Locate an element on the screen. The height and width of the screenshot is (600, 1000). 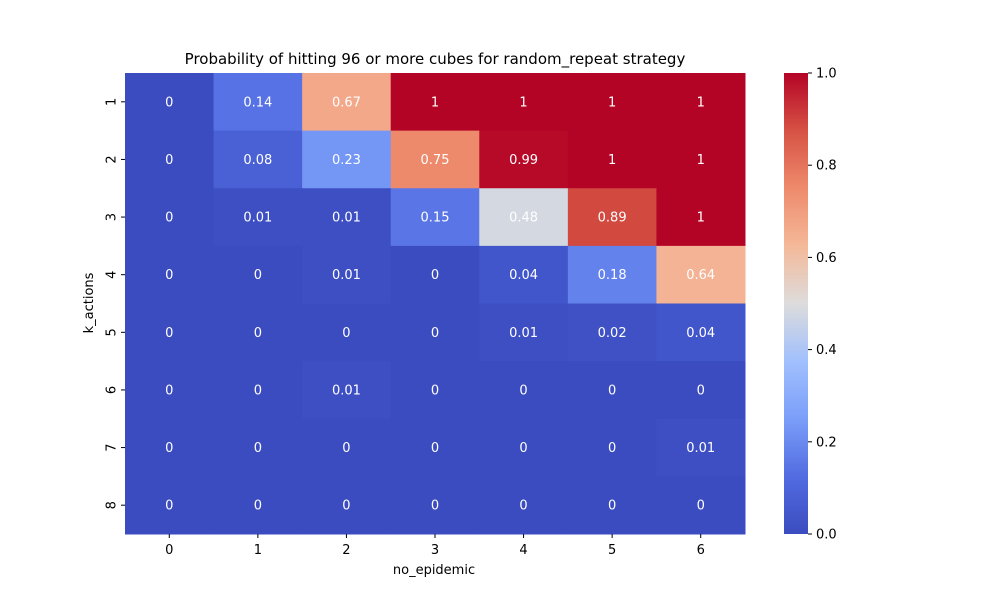
x-axis-label: no_epidemic is located at coordinates (434, 570).